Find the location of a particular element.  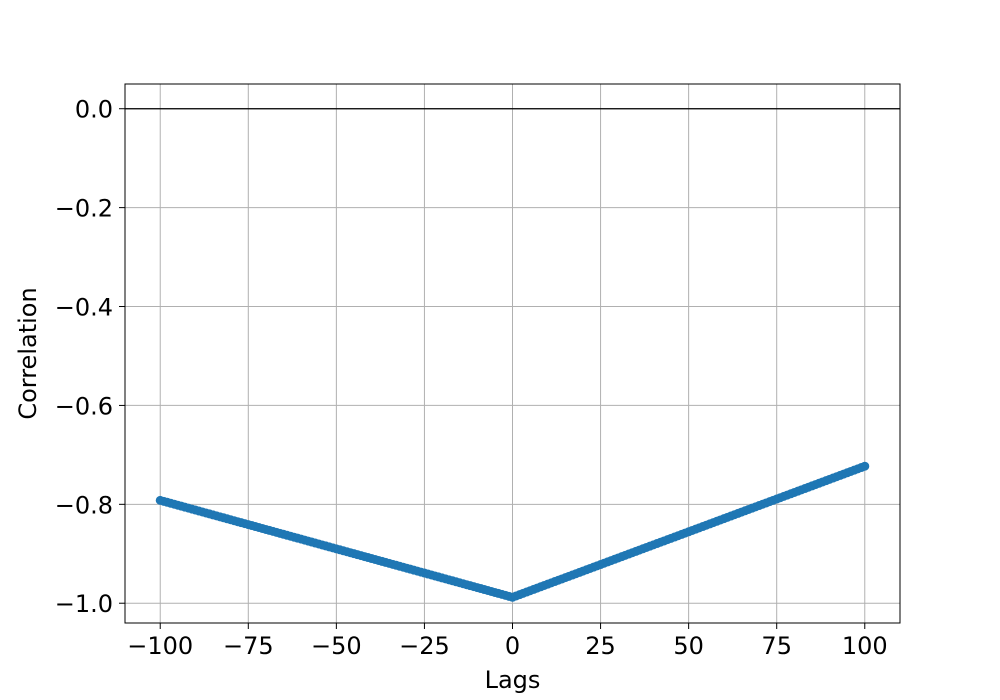

y-axis-label: Correlation is located at coordinates (28, 353).